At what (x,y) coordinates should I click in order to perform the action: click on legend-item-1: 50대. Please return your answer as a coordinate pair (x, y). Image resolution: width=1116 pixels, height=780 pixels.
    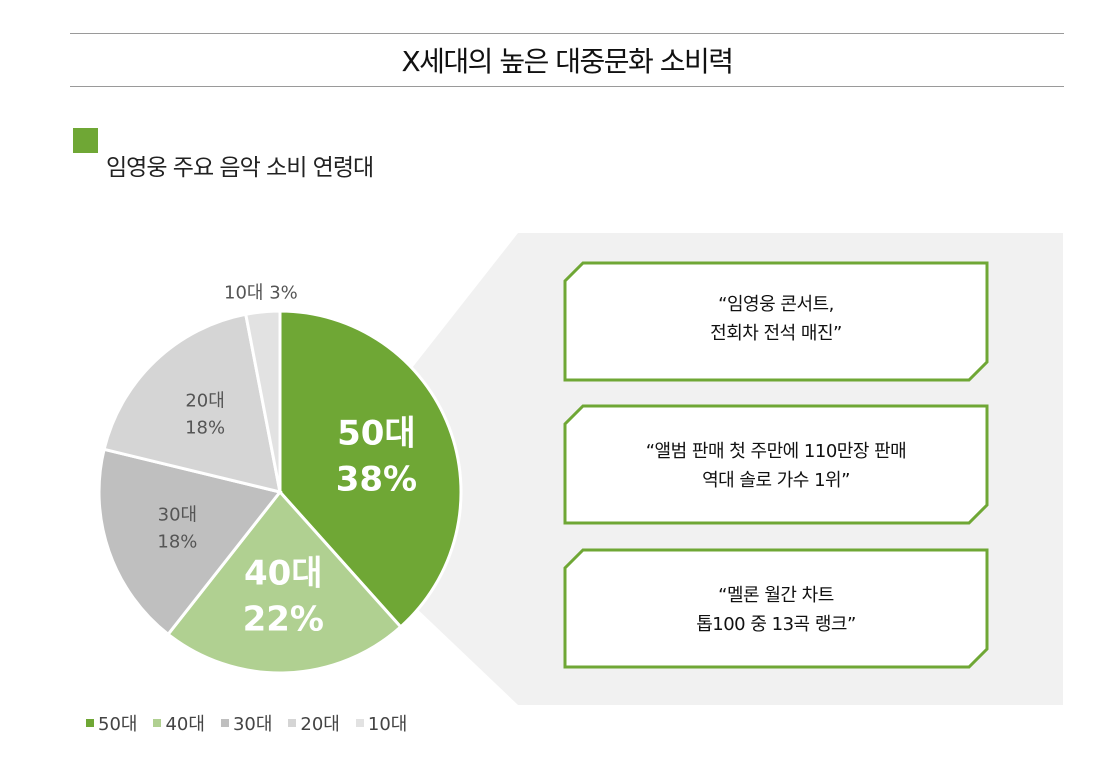
    Looking at the image, I should click on (111, 723).